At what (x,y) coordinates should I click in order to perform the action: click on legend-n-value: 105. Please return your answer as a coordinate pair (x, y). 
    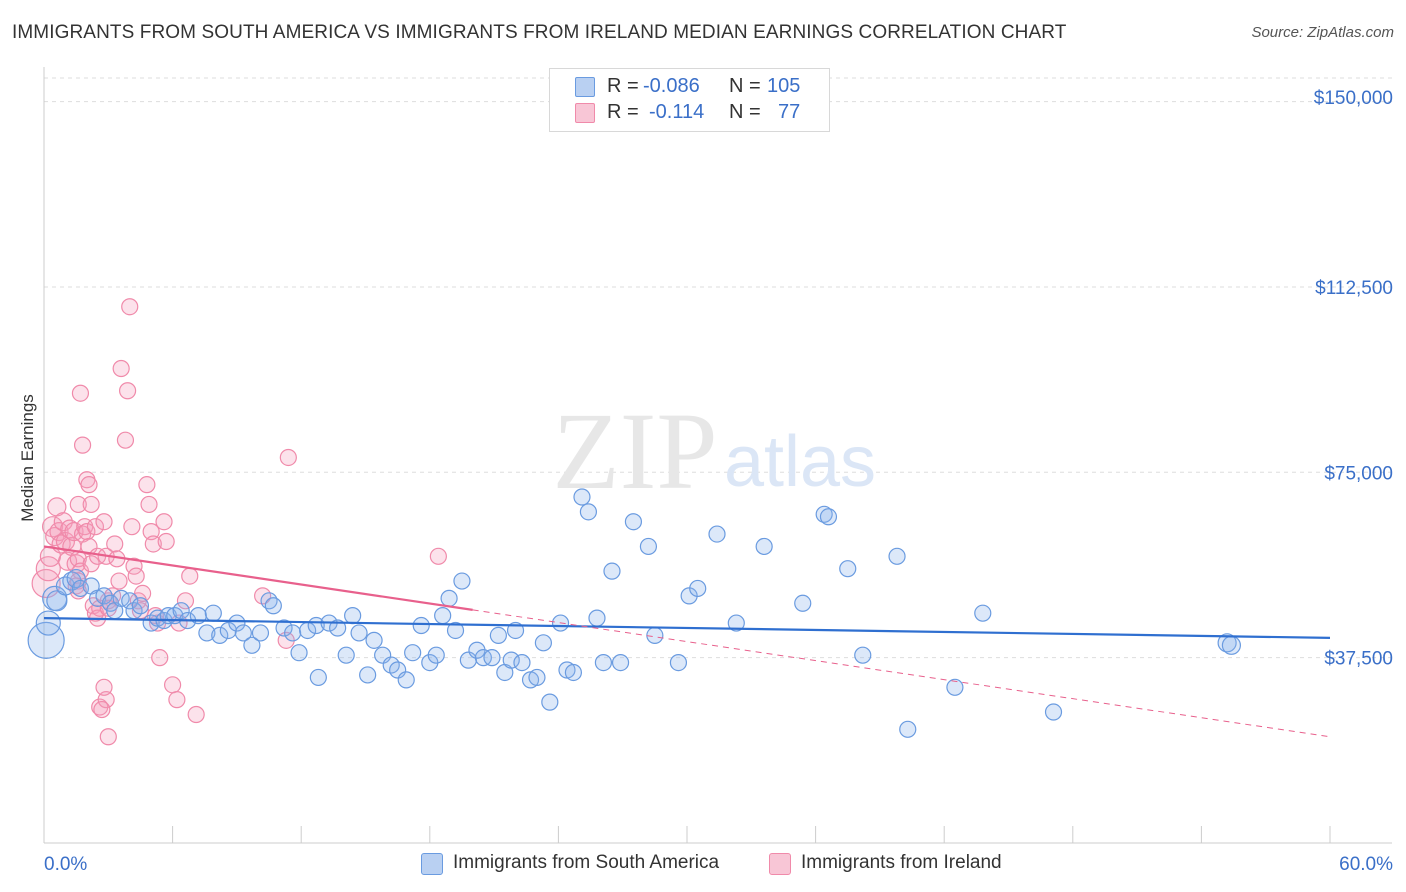
    Looking at the image, I should click on (784, 86).